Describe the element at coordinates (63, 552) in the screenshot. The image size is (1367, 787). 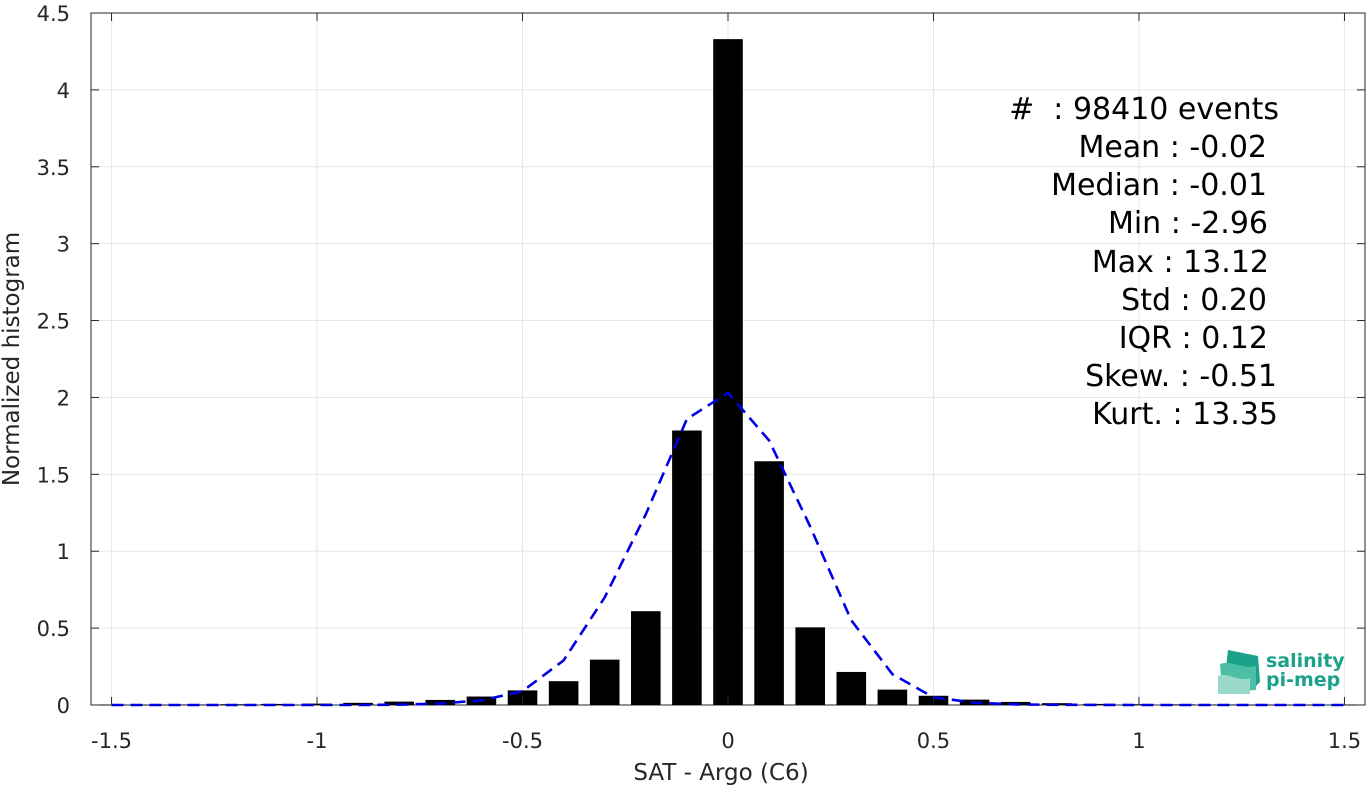
I see `y-tick-label: 1` at that location.